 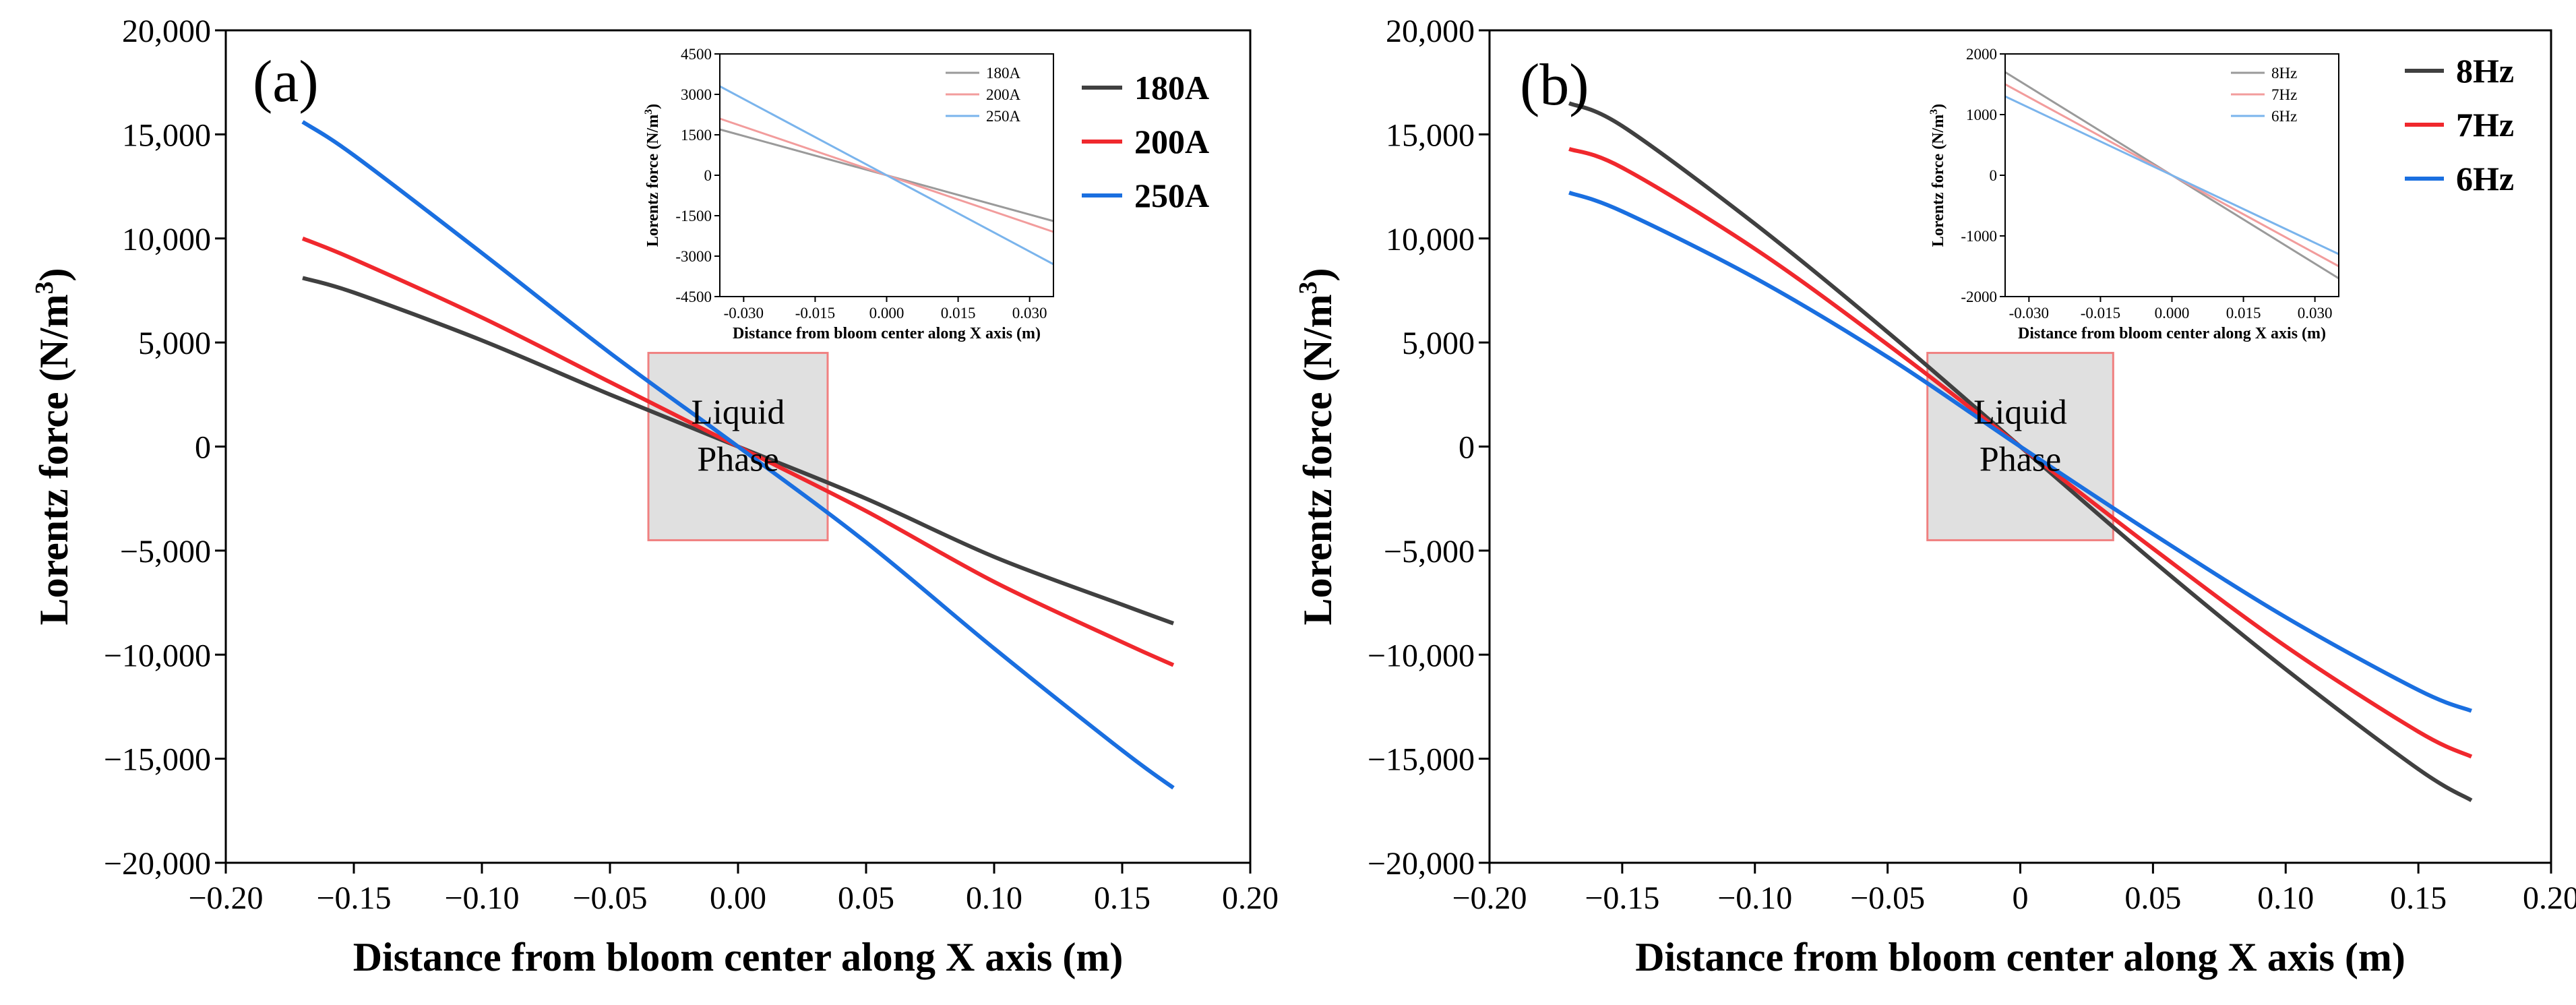 I want to click on inset-y-tick-label: -1500, so click(x=694, y=216).